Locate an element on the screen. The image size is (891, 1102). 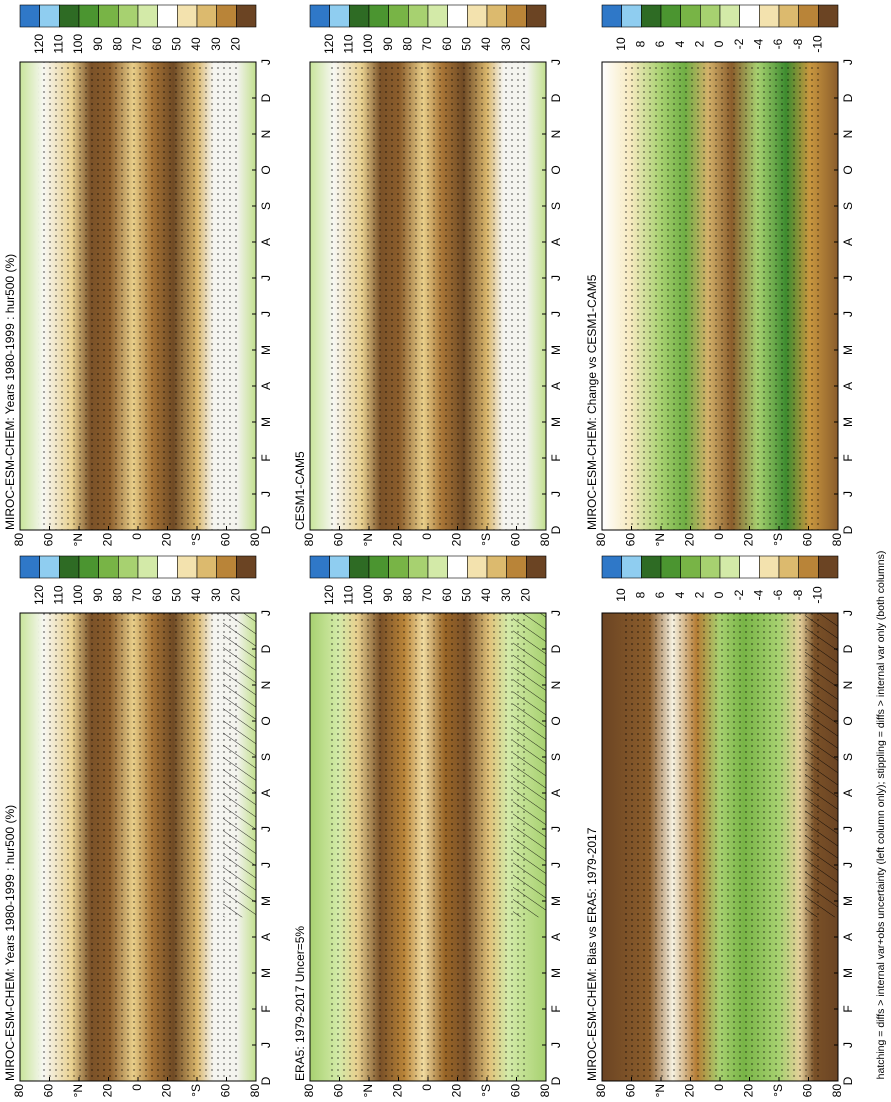
colorbar-label: 6 is located at coordinates (660, 594).